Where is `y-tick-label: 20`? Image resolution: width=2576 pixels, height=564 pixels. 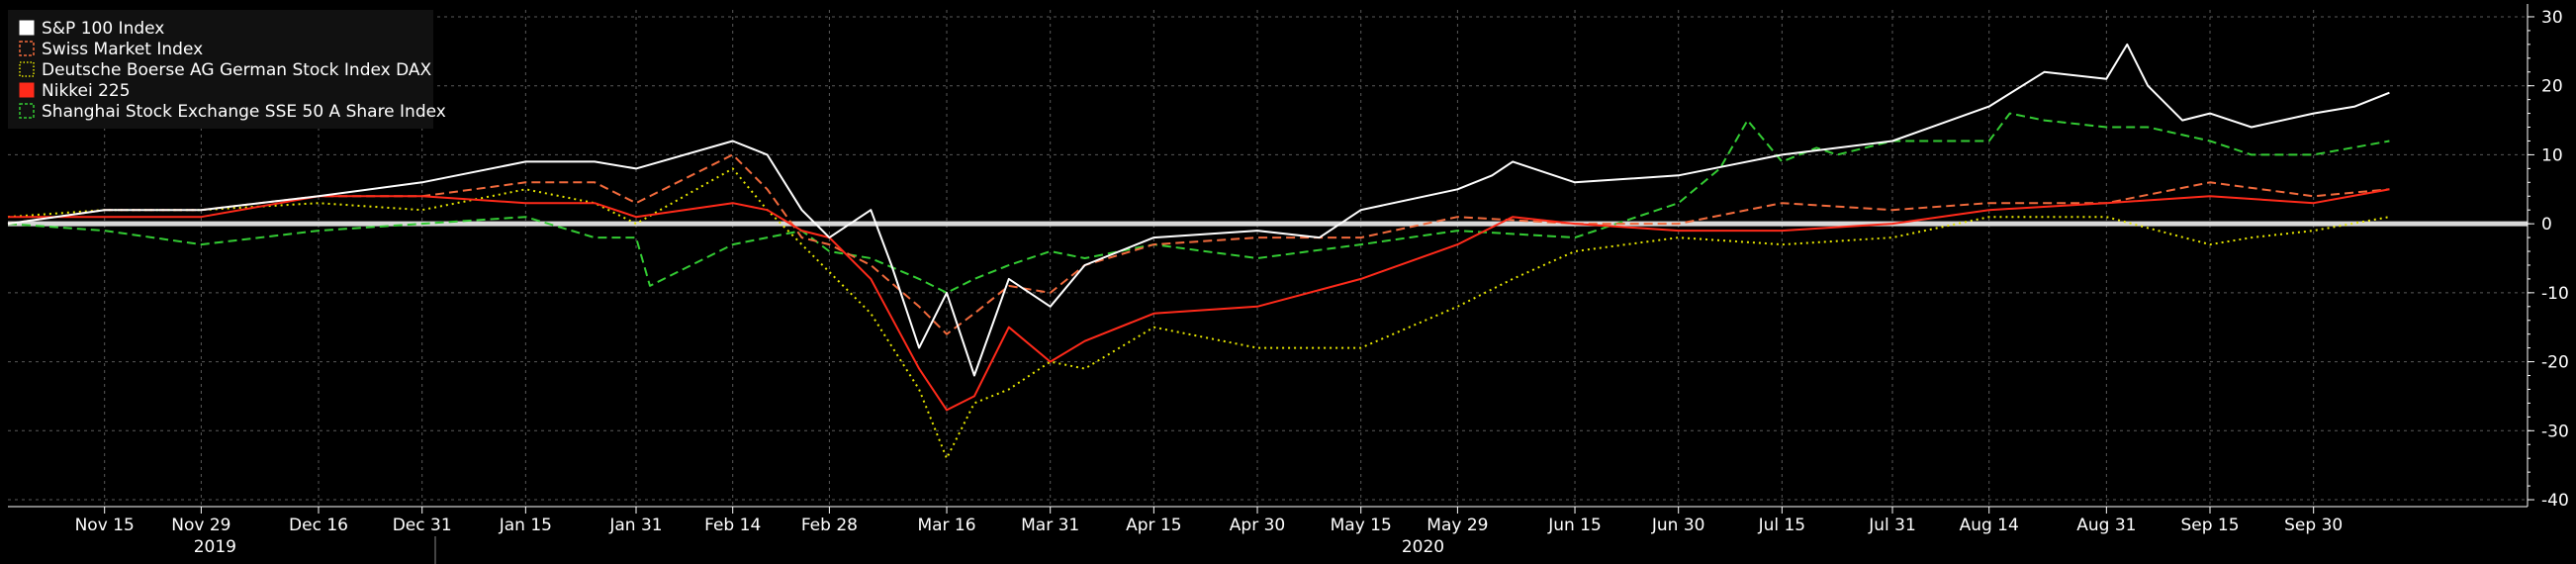
y-tick-label: 20 is located at coordinates (2552, 87).